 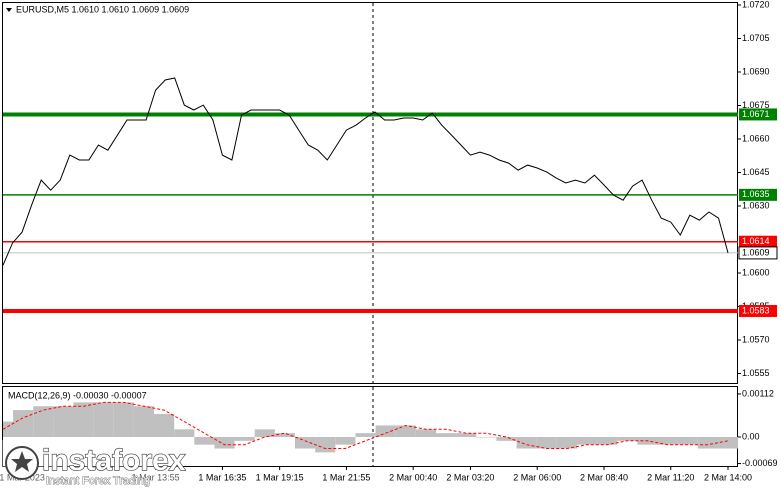 I want to click on x-tick-label: 1 Mar 21:55, so click(x=346, y=477).